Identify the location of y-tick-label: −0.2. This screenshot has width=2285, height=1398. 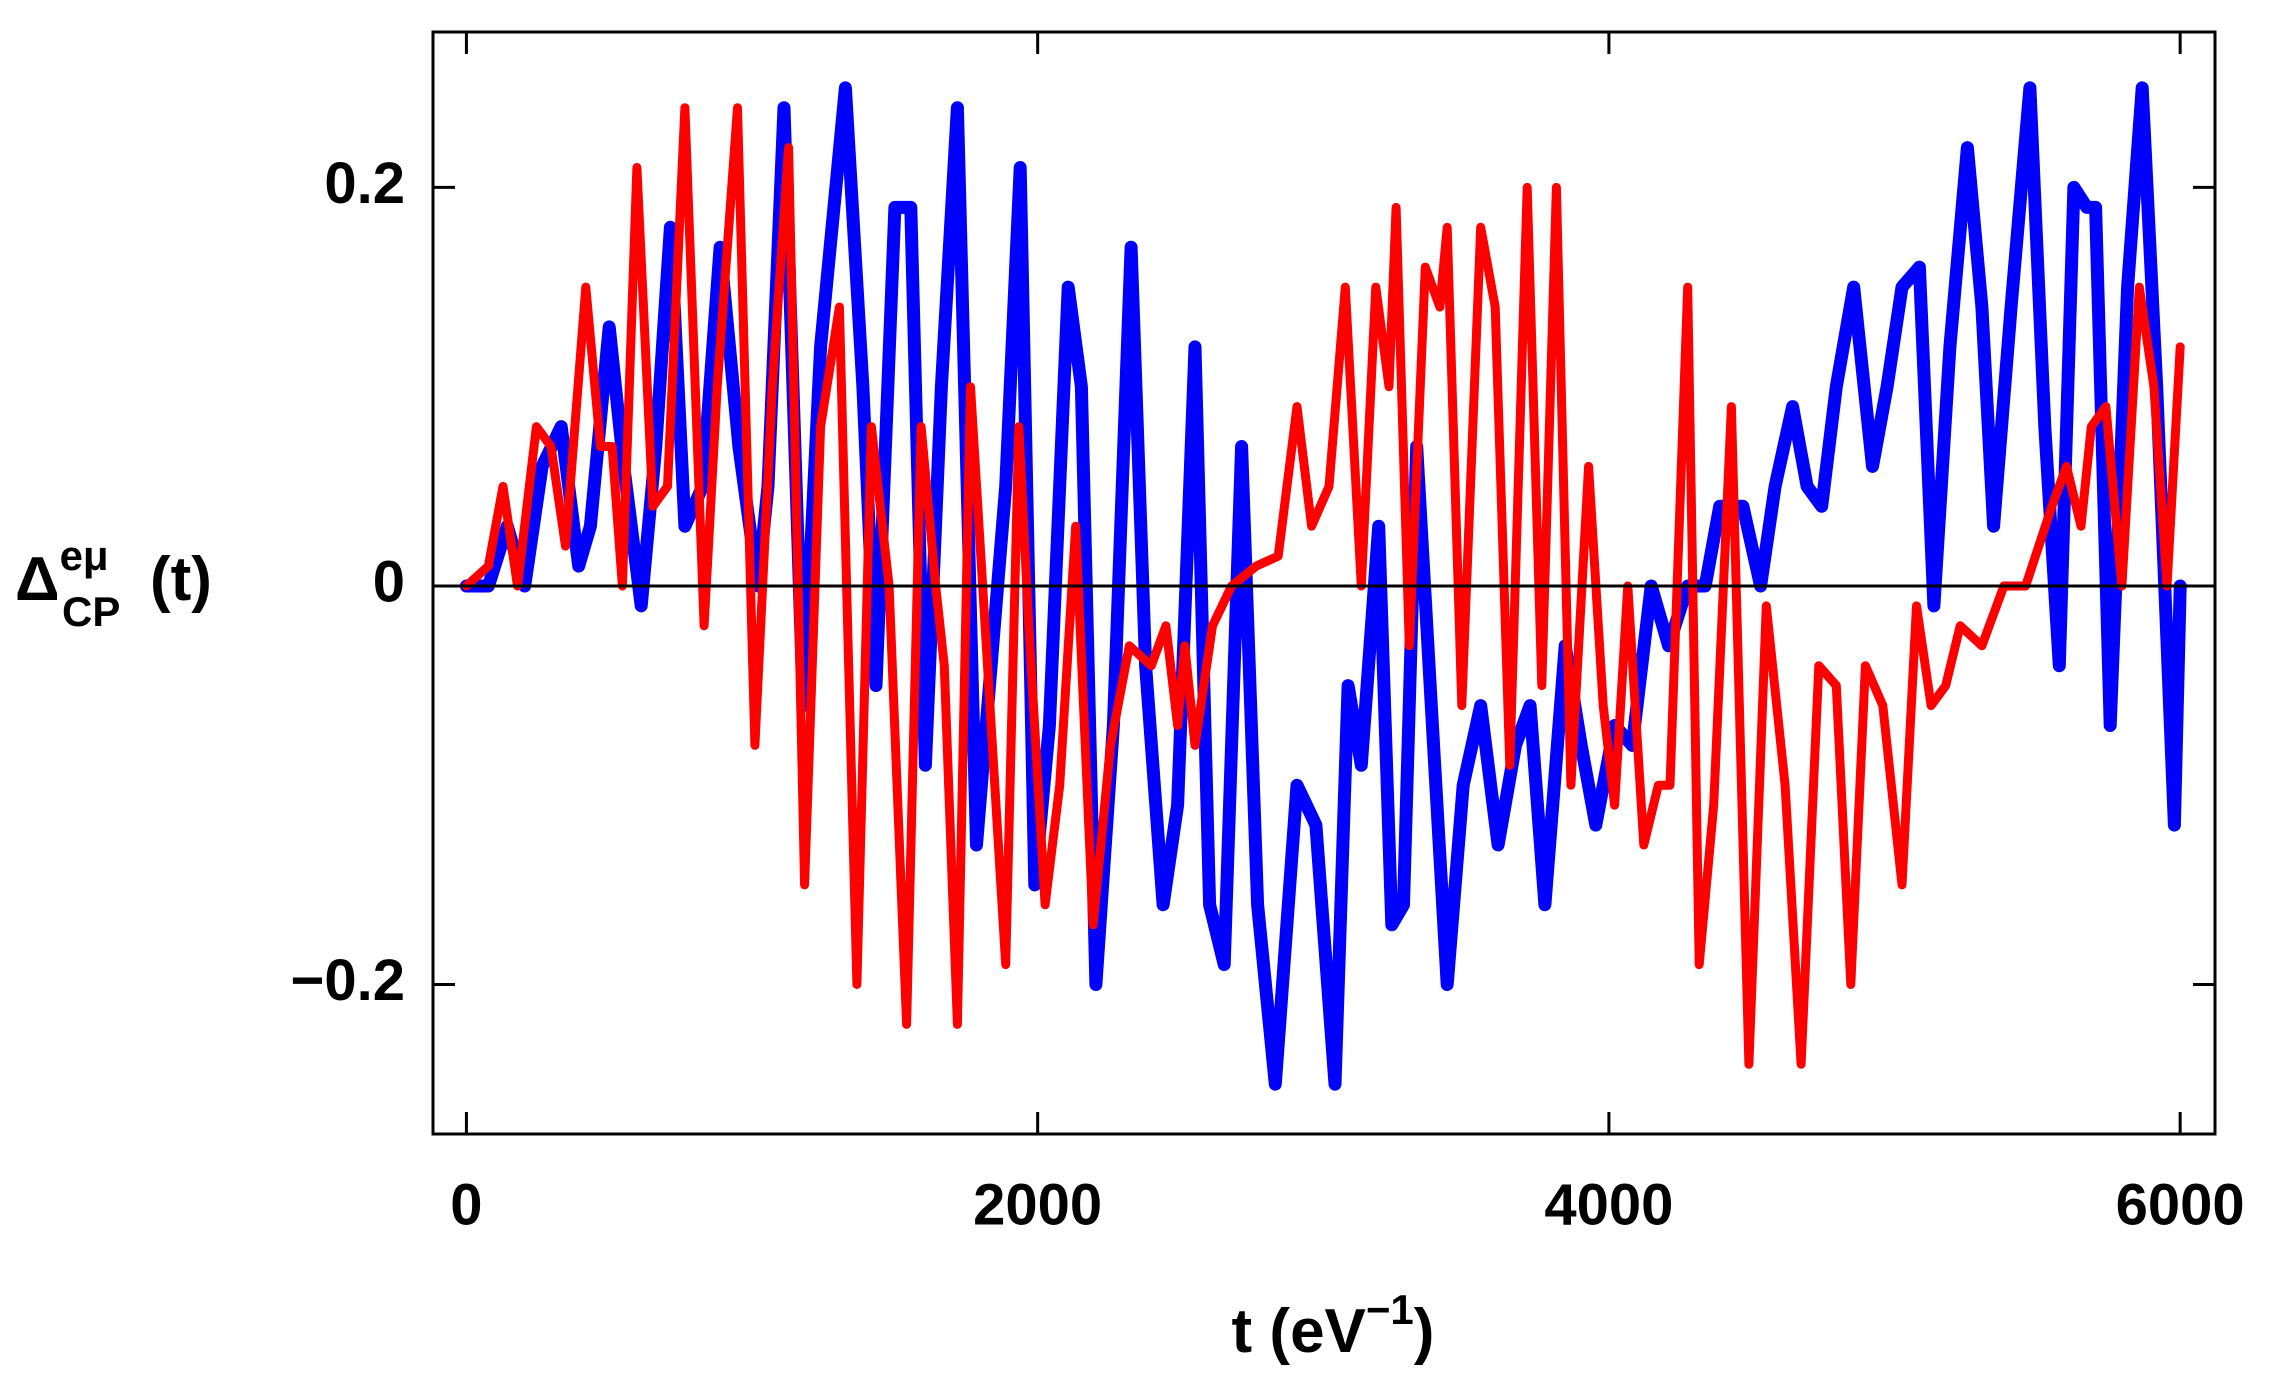
(348, 980).